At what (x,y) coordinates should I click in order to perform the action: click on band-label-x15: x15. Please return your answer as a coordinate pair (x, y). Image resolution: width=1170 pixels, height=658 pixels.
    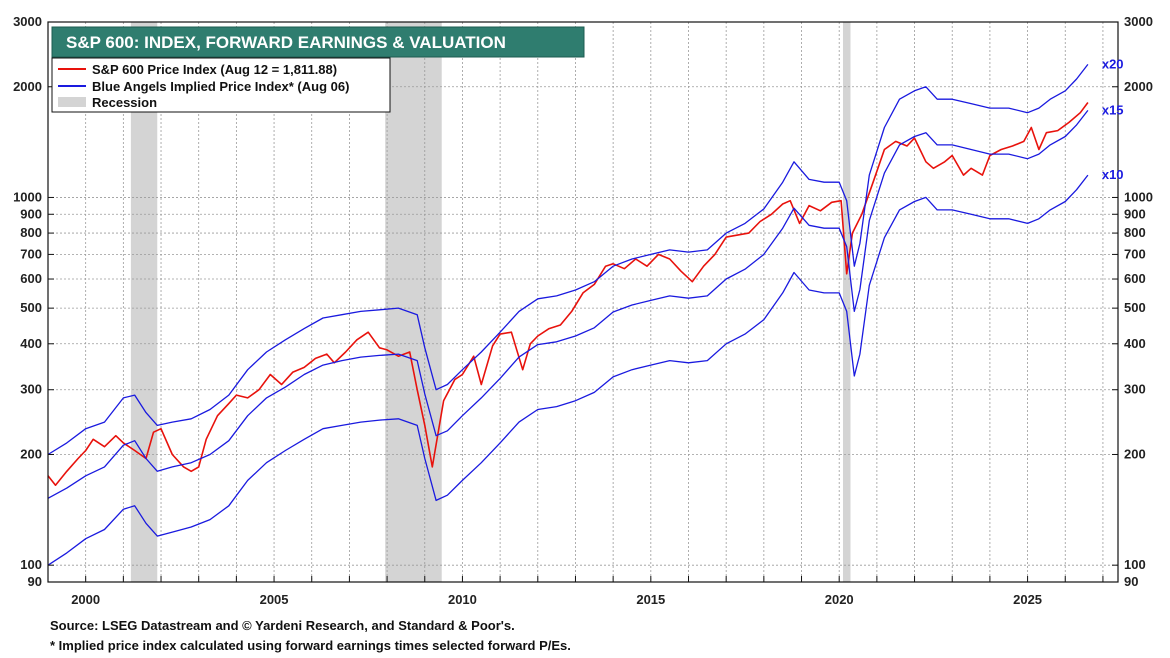
    Looking at the image, I should click on (1113, 109).